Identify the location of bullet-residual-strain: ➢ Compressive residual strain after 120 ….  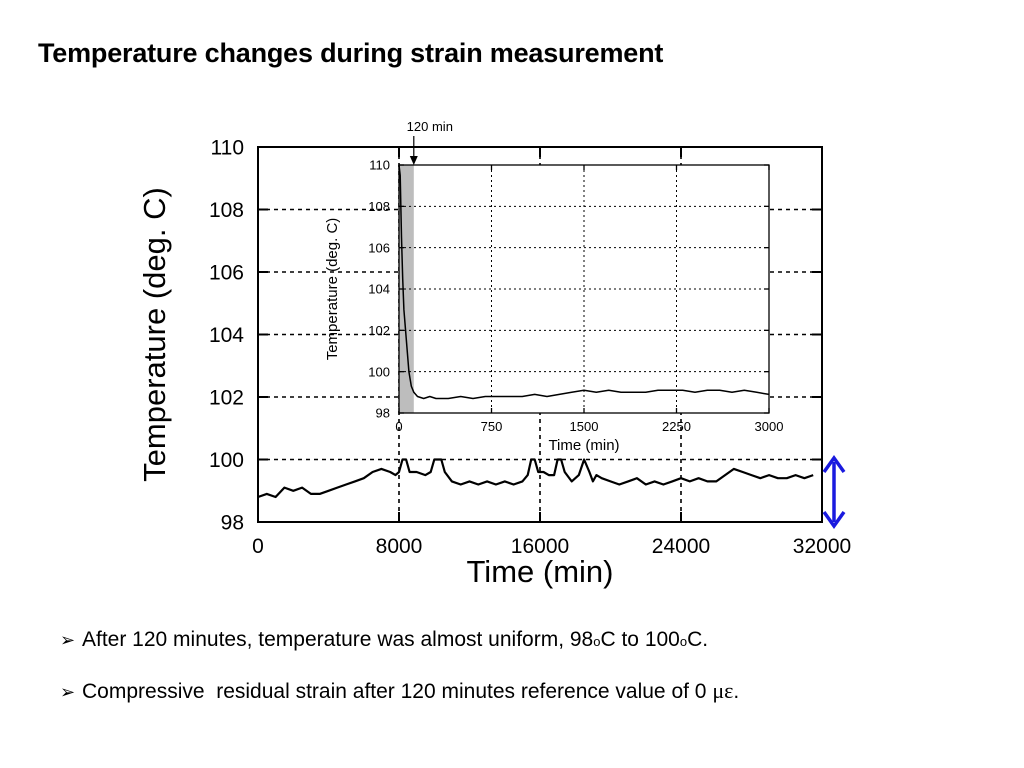
(535, 703).